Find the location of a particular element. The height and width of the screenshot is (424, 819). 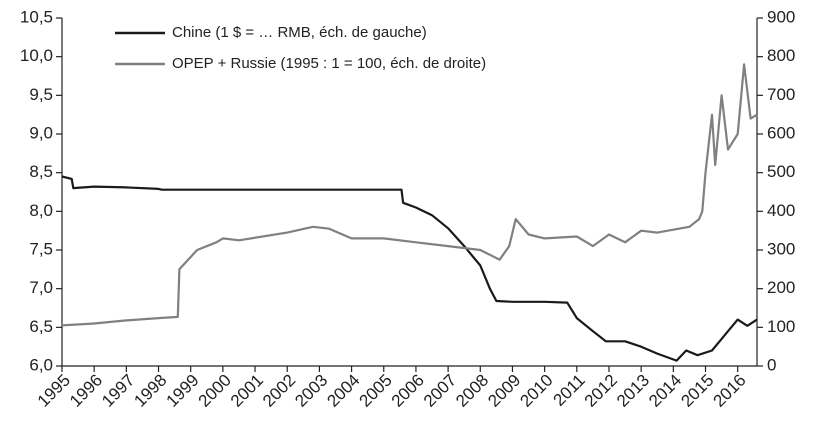

x-tick-label: 2014 is located at coordinates (665, 391).